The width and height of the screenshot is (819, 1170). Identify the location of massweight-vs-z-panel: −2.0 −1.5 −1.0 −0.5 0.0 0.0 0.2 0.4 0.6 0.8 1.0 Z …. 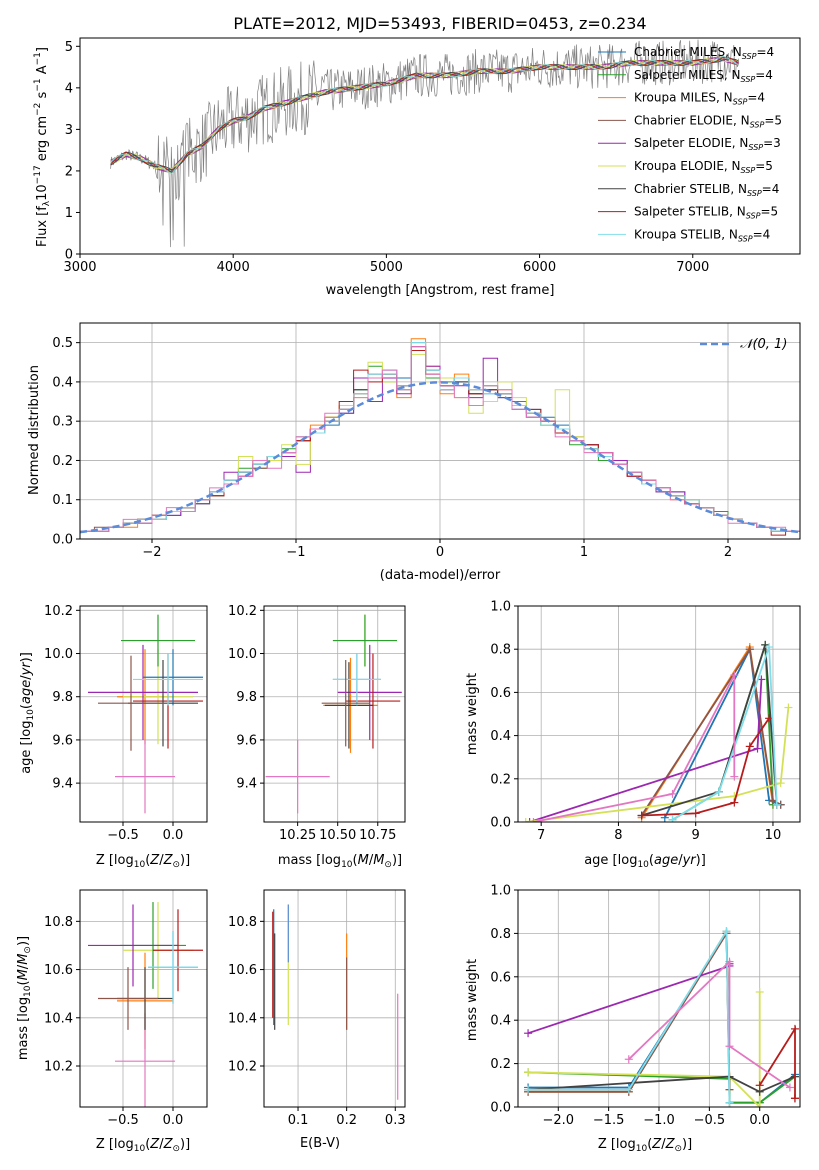
(633, 1019).